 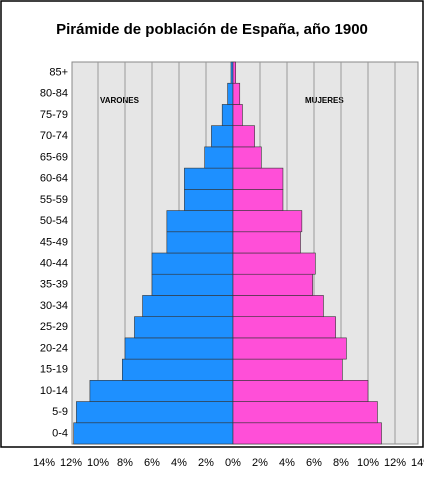 I want to click on series-label: VARONES, so click(x=120, y=100).